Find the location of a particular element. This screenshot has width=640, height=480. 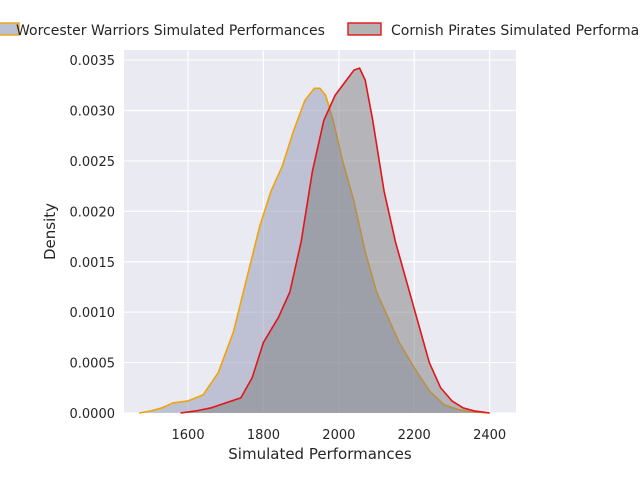

y-tick-label: 0.0025 is located at coordinates (93, 162).